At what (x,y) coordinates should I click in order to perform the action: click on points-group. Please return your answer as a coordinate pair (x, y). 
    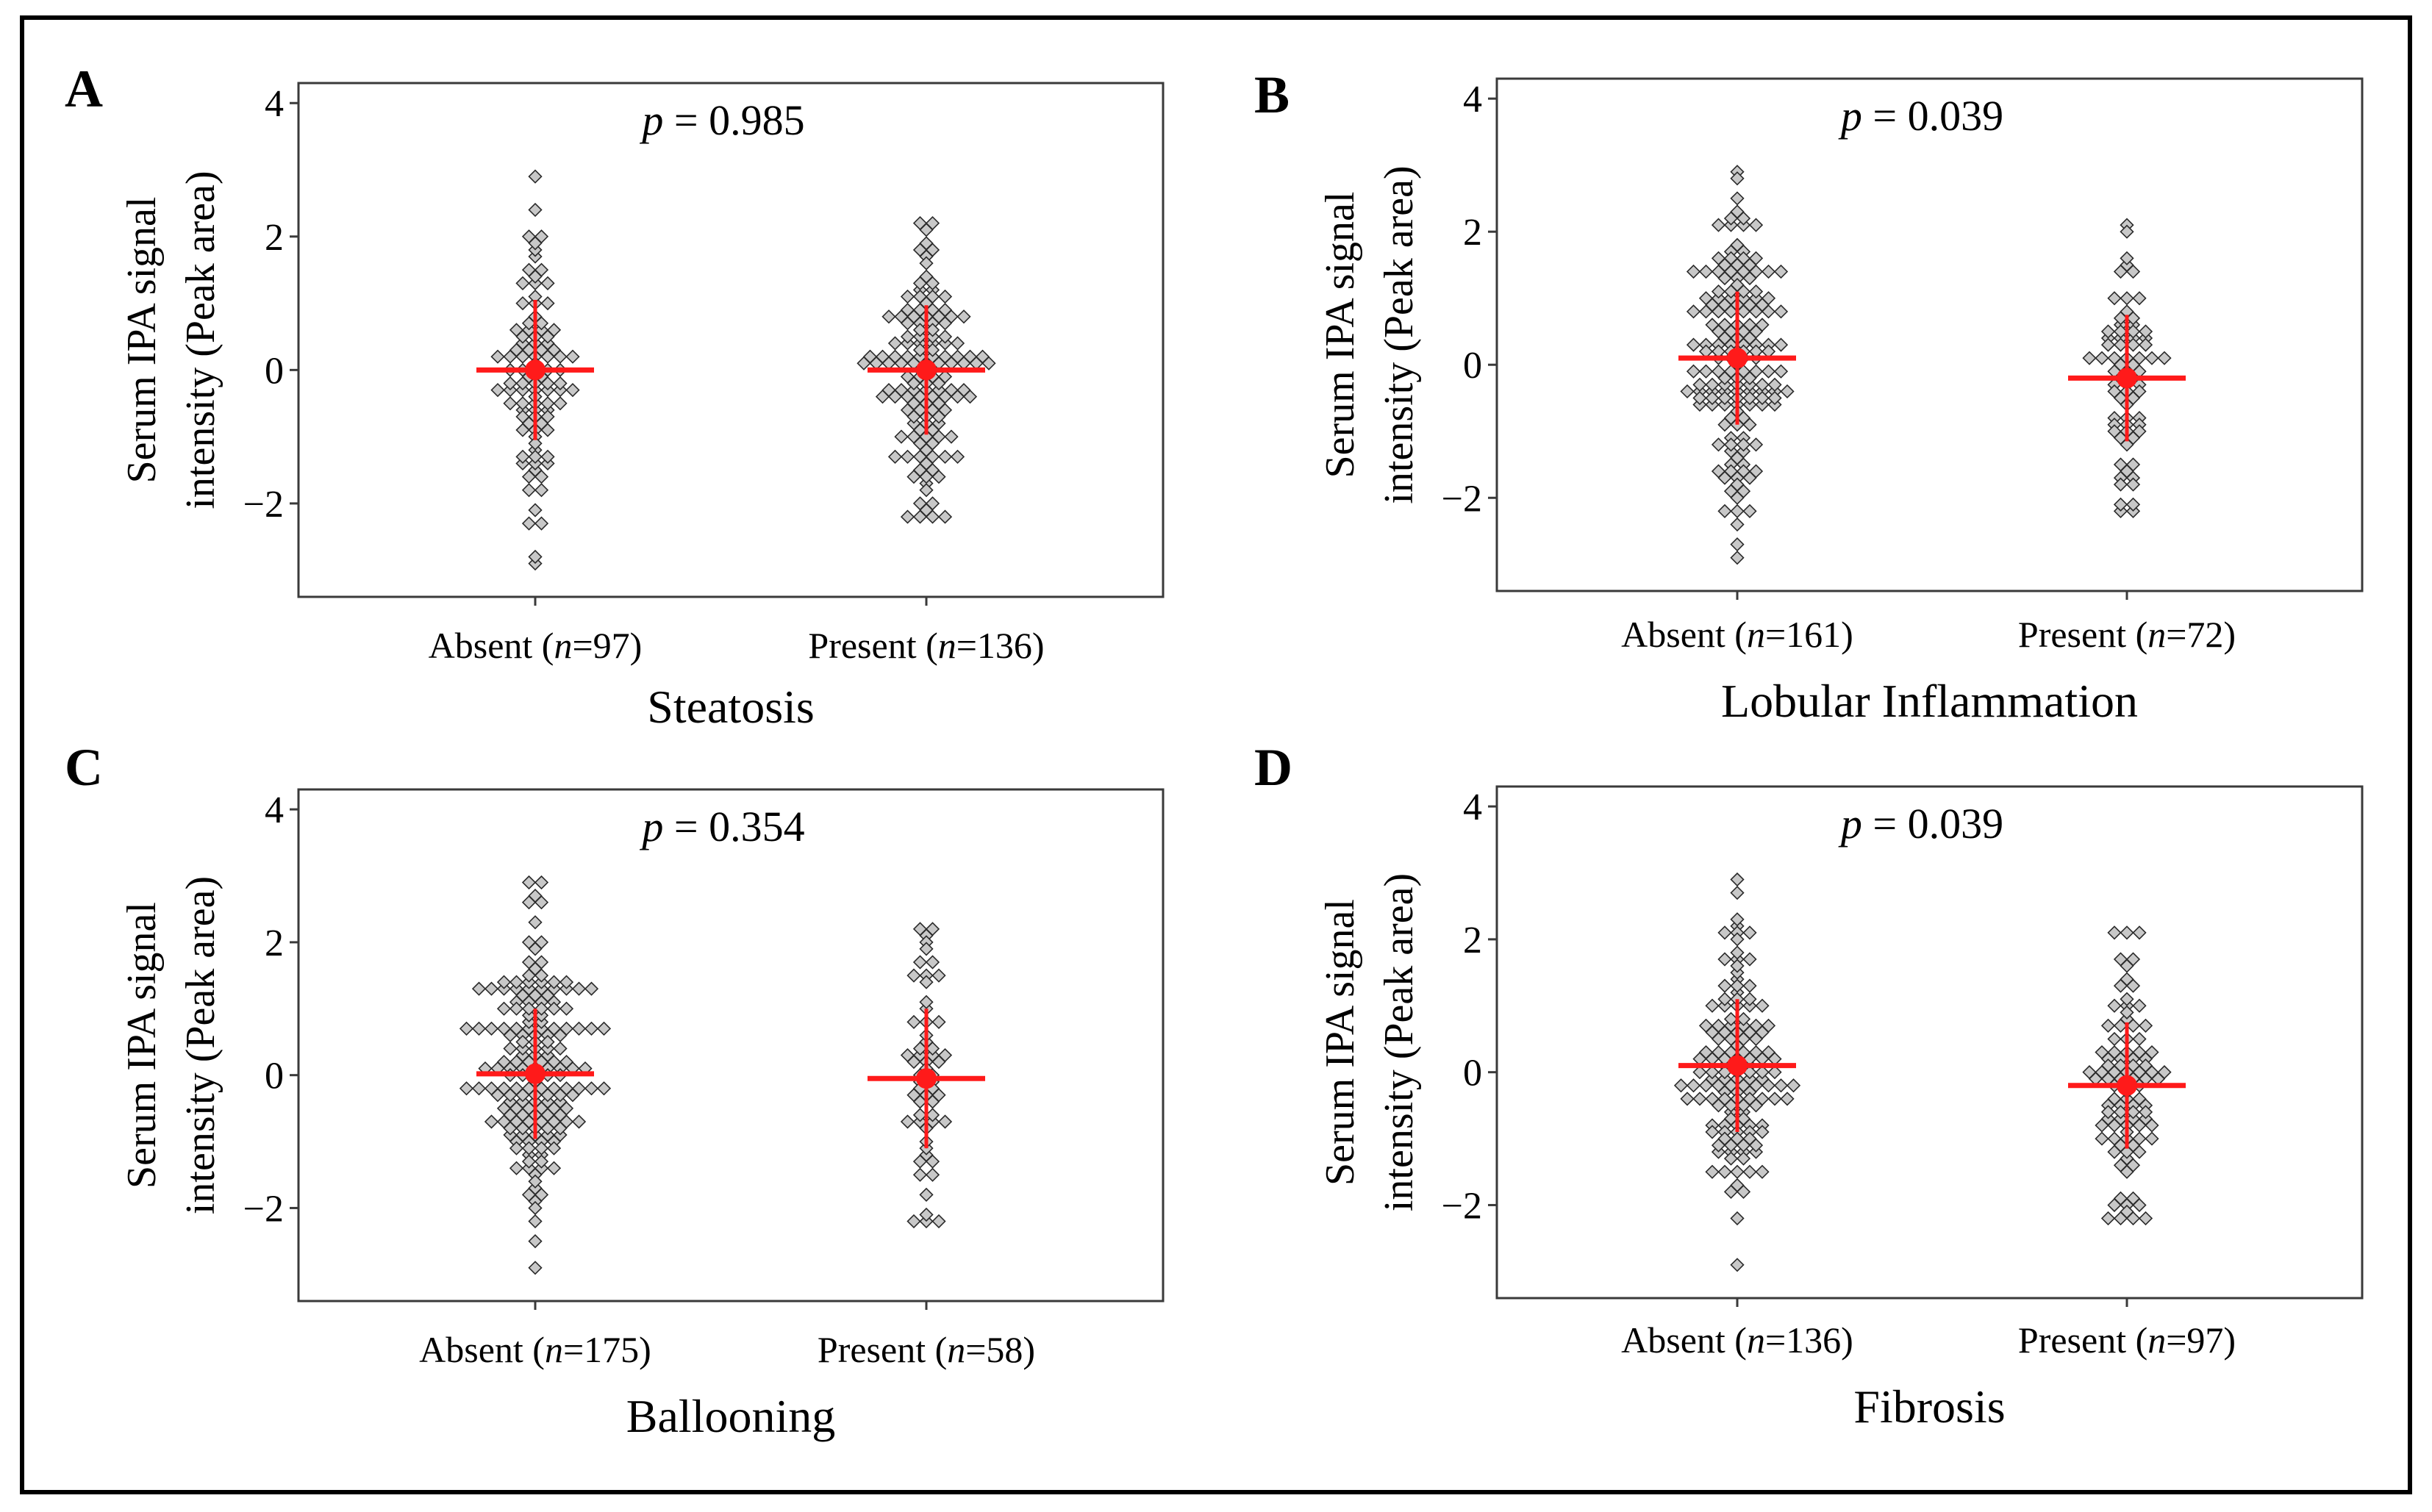
    Looking at the image, I should click on (1737, 1072).